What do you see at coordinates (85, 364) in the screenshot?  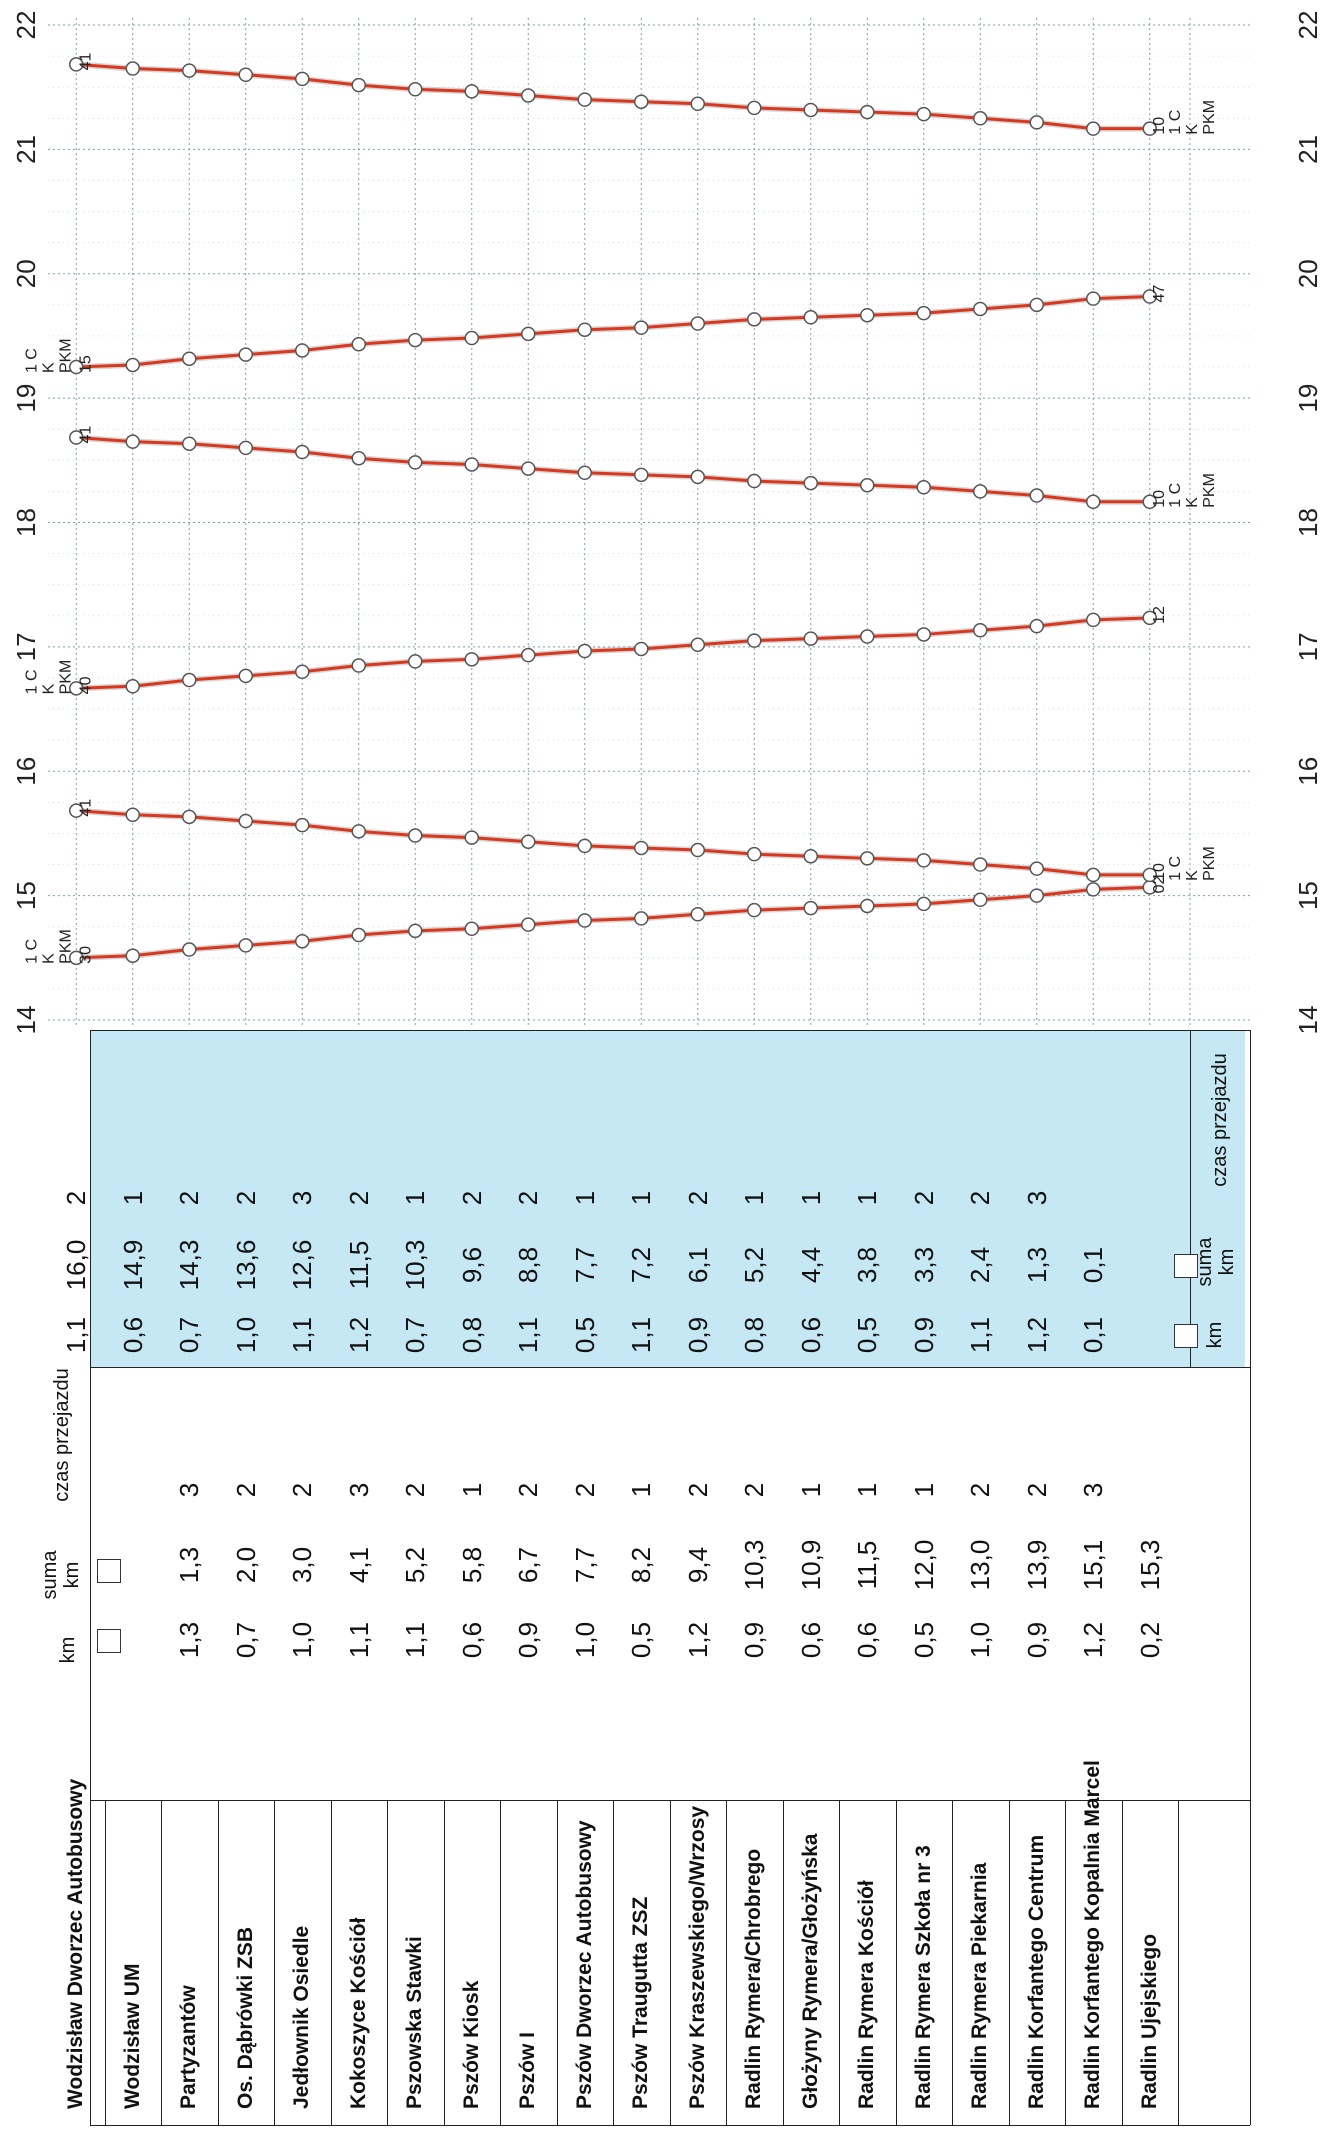 I see `start-minute-label: 15` at bounding box center [85, 364].